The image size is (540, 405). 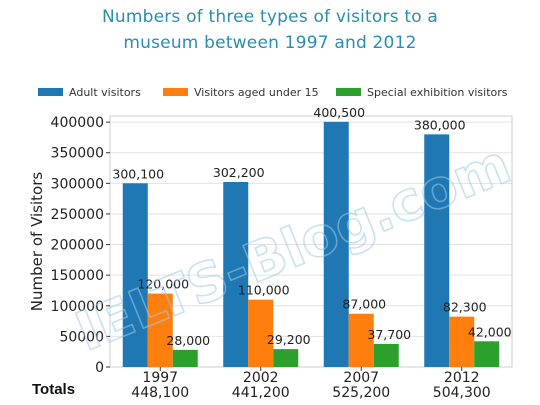 I want to click on y-tick-label: 50000, so click(x=81, y=337).